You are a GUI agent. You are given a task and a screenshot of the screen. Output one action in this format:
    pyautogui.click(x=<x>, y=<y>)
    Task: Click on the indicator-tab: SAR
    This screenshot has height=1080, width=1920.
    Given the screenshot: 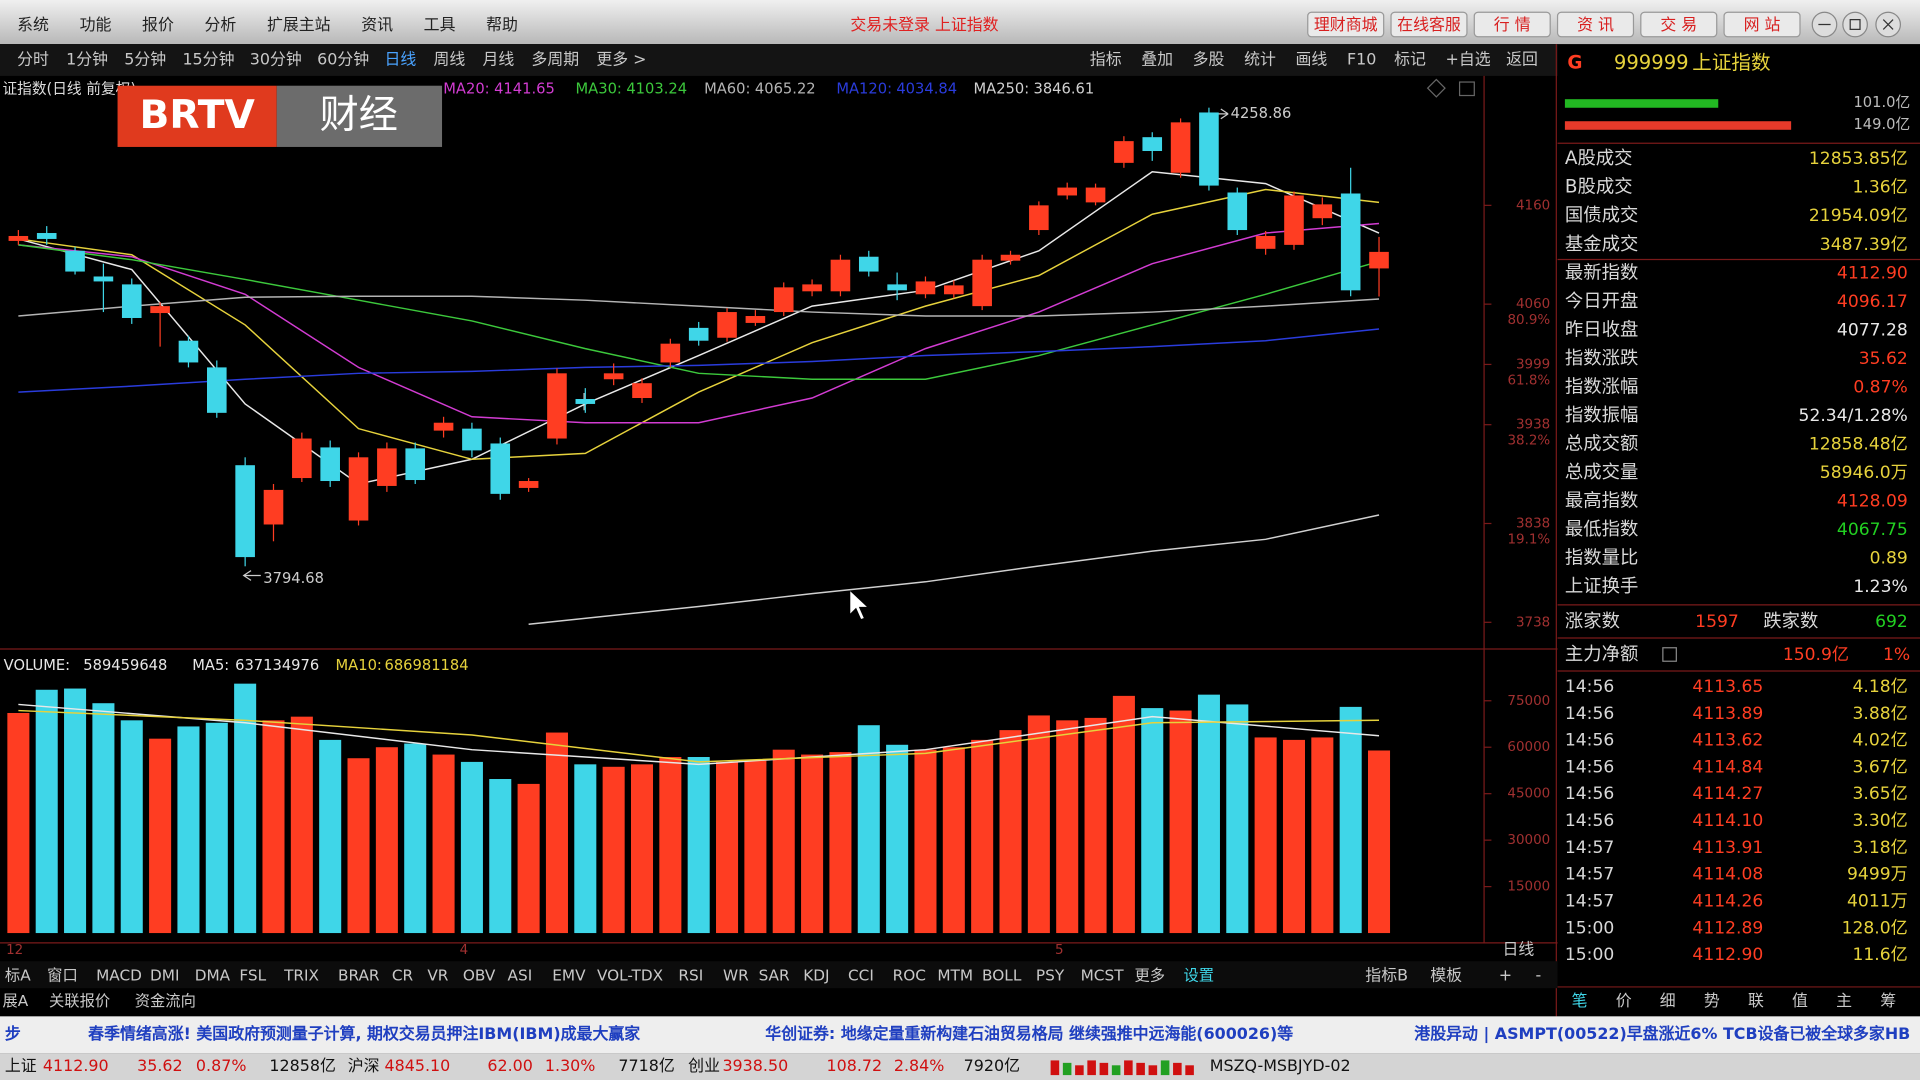 What is the action you would take?
    pyautogui.click(x=774, y=975)
    